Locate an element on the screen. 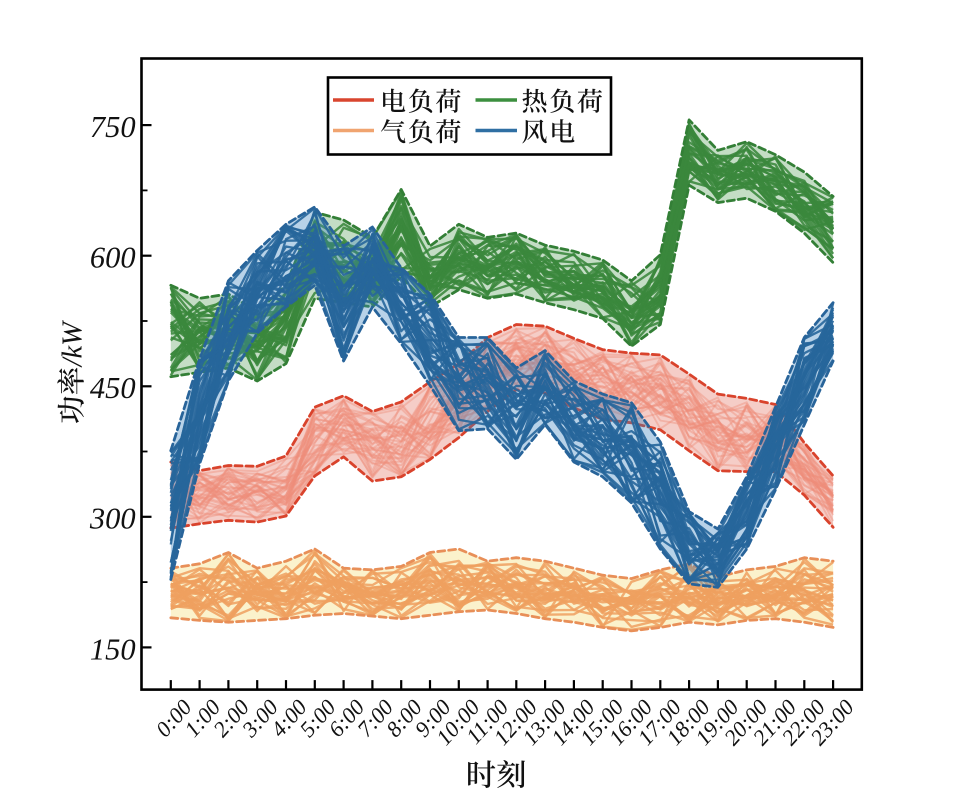 This screenshot has height=805, width=954. svg-text: 150 is located at coordinates (113, 649).